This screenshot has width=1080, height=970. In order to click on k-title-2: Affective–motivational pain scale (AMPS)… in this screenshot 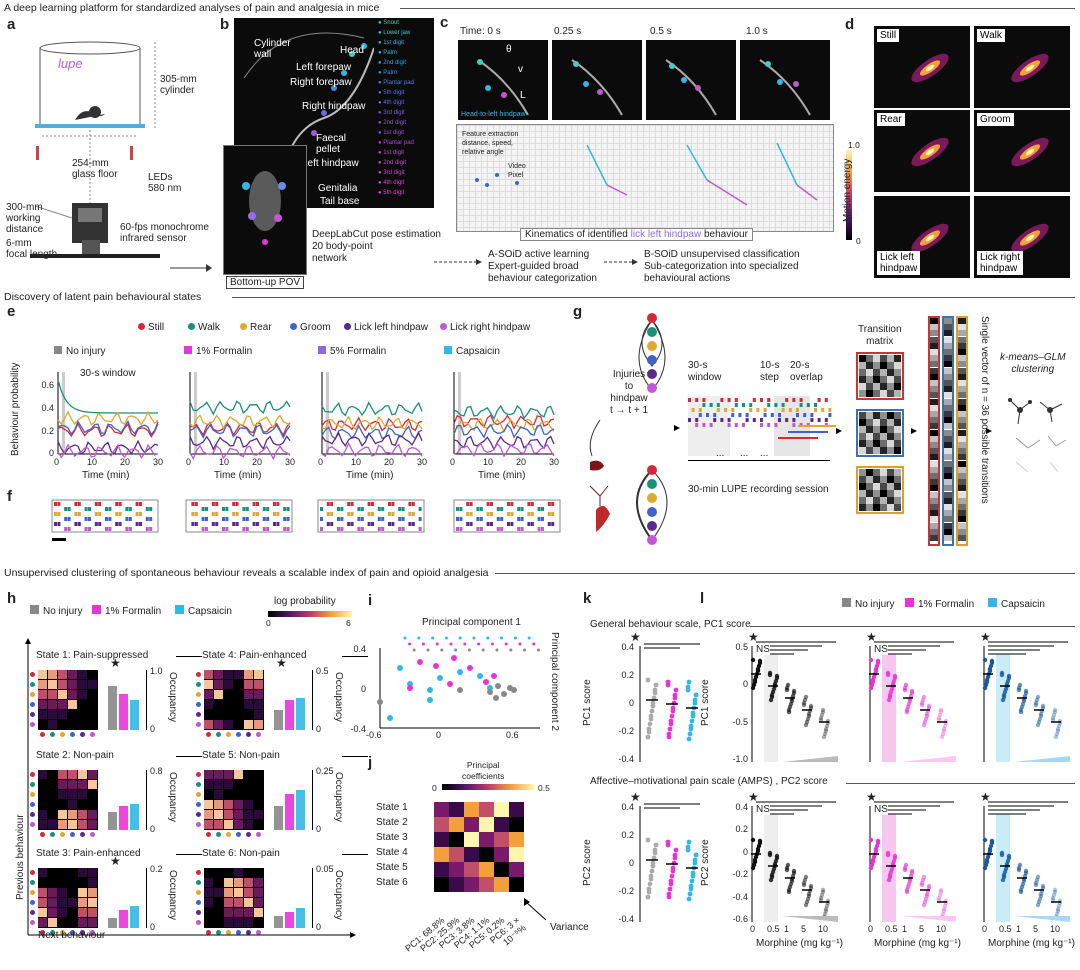, I will do `click(709, 781)`.